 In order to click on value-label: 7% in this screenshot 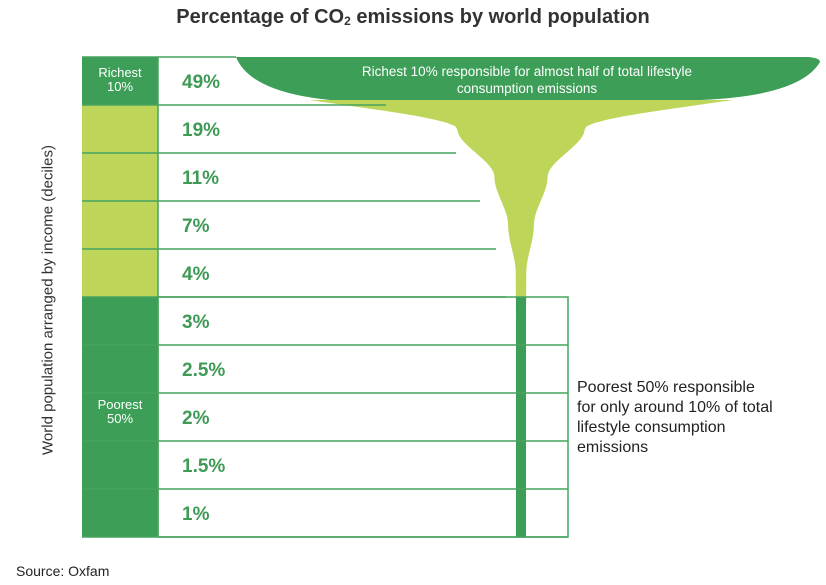, I will do `click(196, 226)`.